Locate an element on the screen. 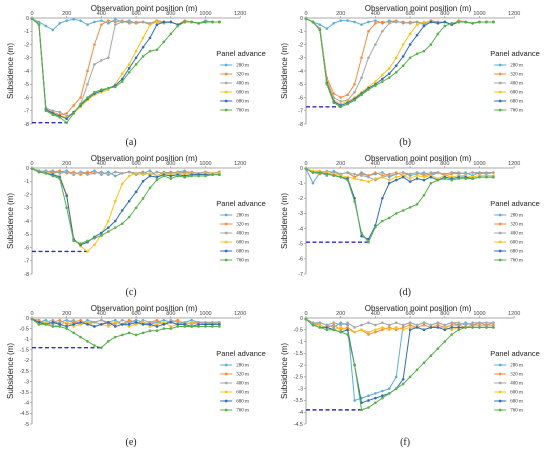 This screenshot has width=550, height=454. legend-entry: 760 m is located at coordinates (516, 261).